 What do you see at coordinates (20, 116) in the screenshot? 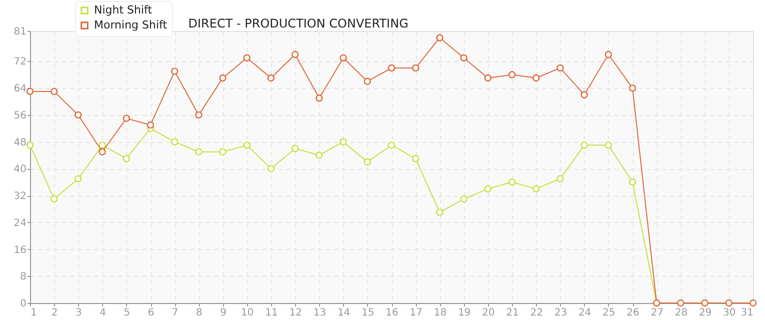
I see `y-tick-label: 56` at bounding box center [20, 116].